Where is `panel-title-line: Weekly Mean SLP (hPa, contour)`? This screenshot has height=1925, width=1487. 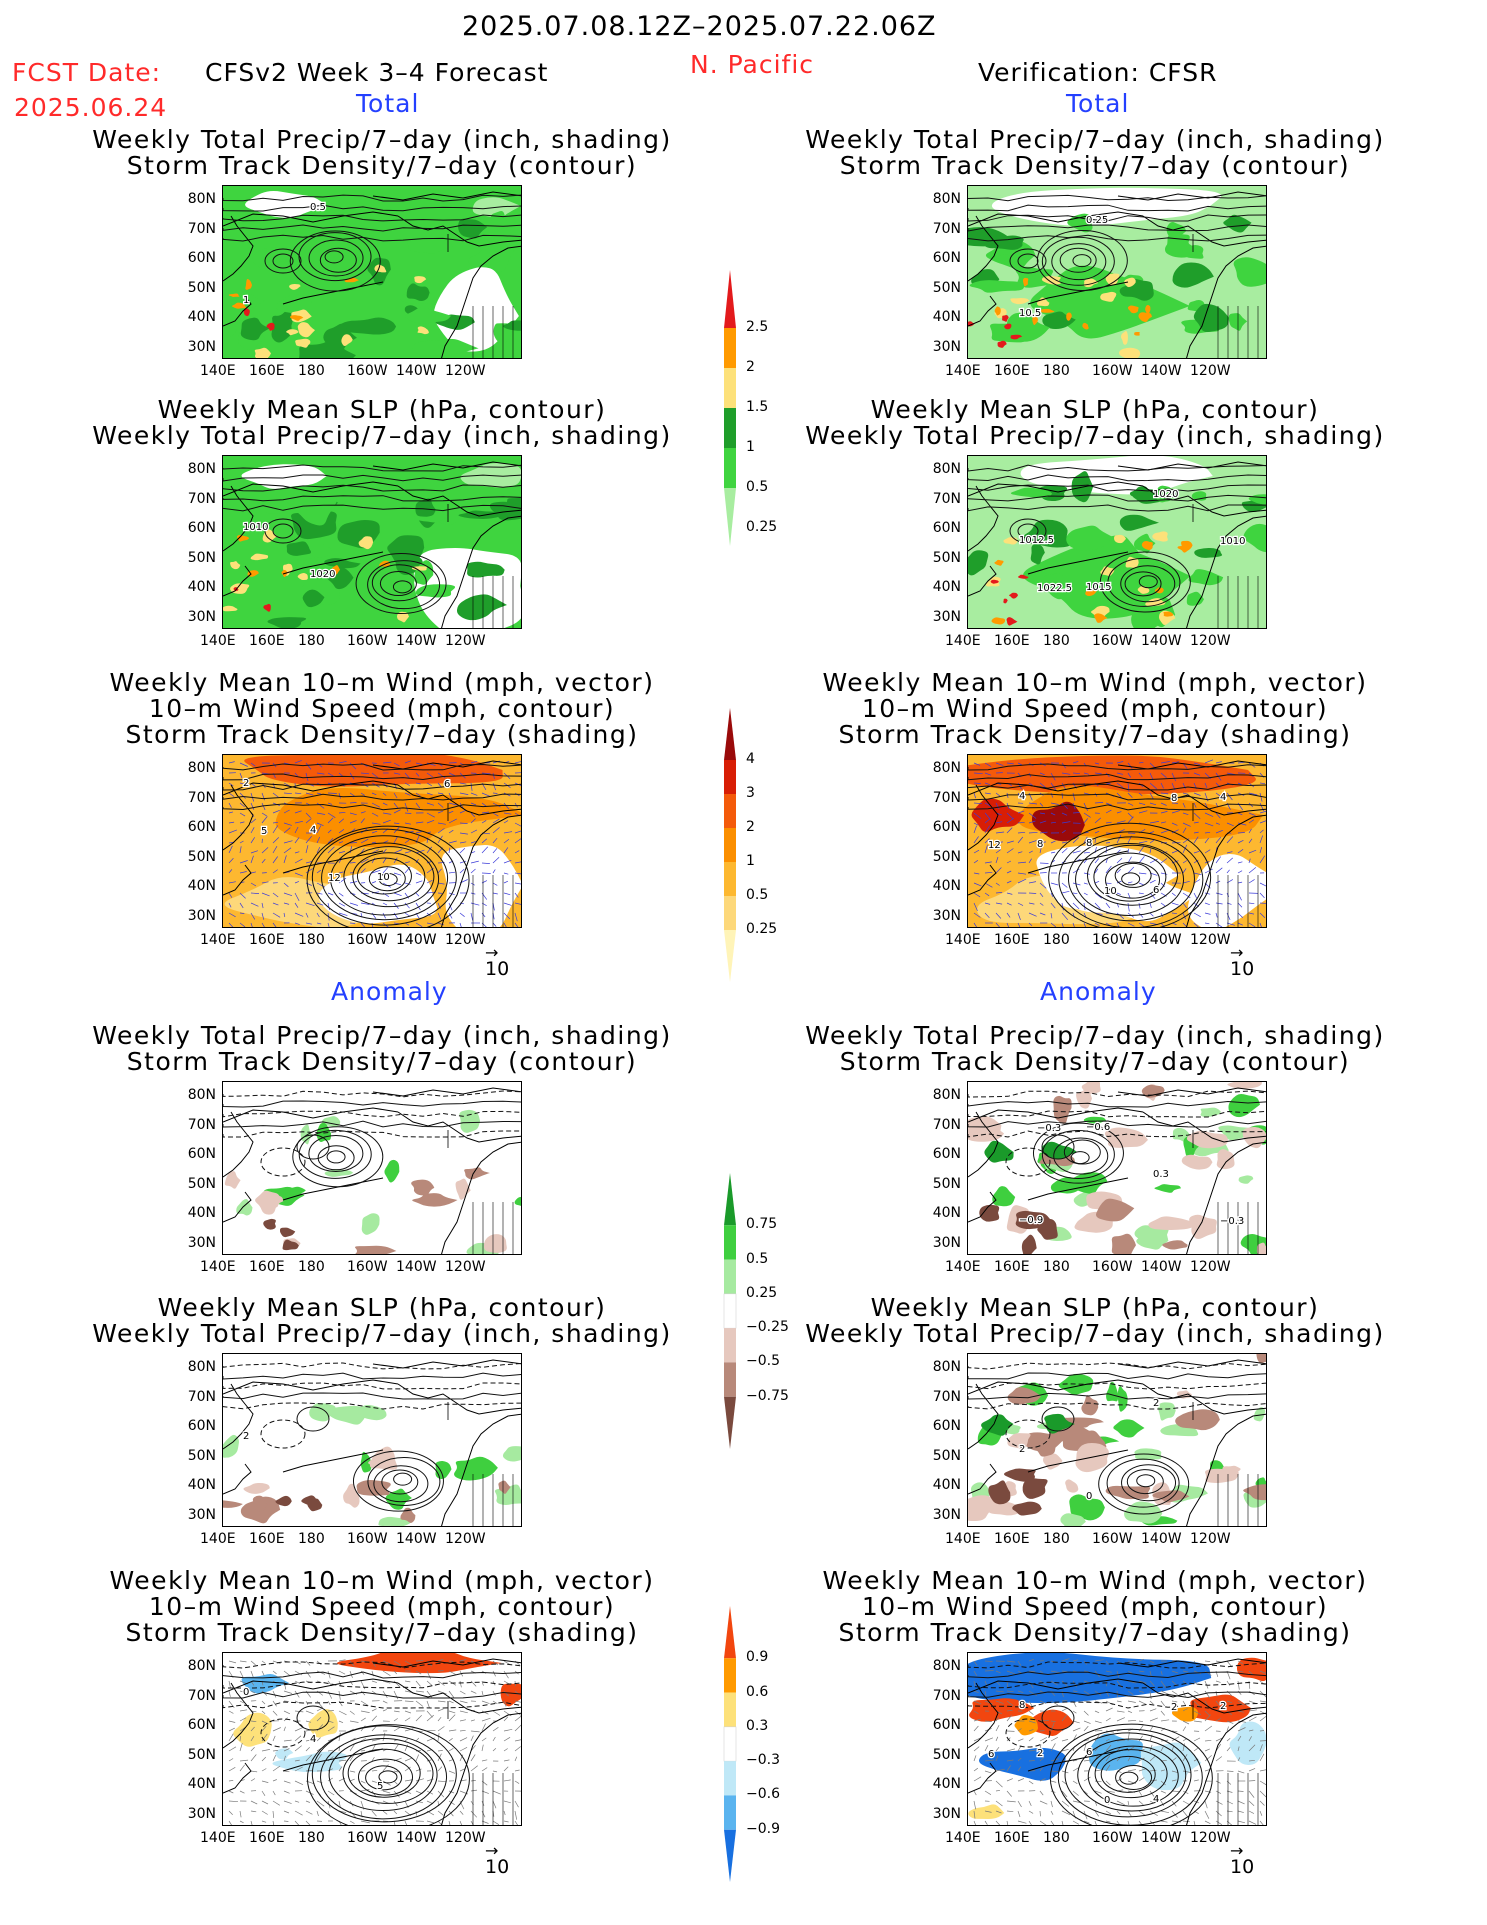 panel-title-line: Weekly Mean SLP (hPa, contour) is located at coordinates (1095, 1307).